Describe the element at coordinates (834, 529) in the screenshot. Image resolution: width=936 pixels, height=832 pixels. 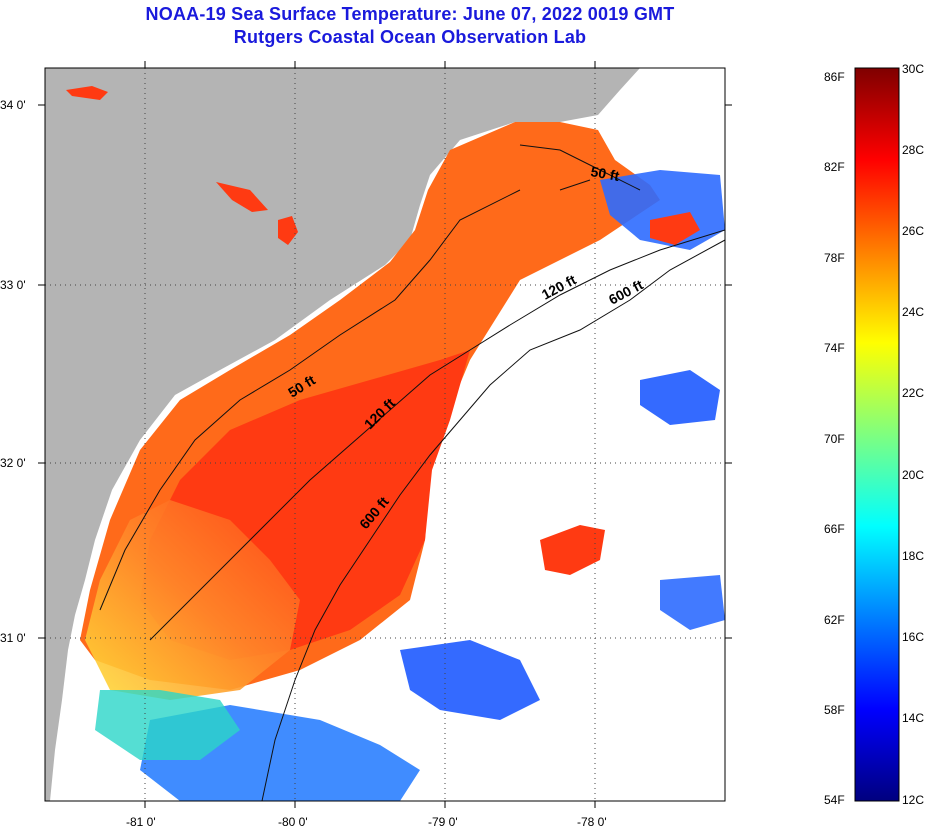
I see `colorbar-f-label: 66F` at that location.